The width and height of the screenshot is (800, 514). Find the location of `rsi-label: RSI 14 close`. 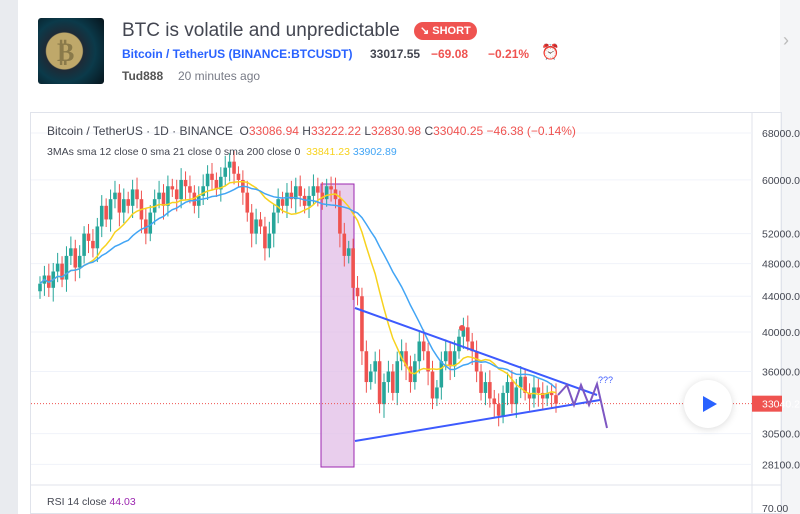

rsi-label: RSI 14 close is located at coordinates (77, 502).